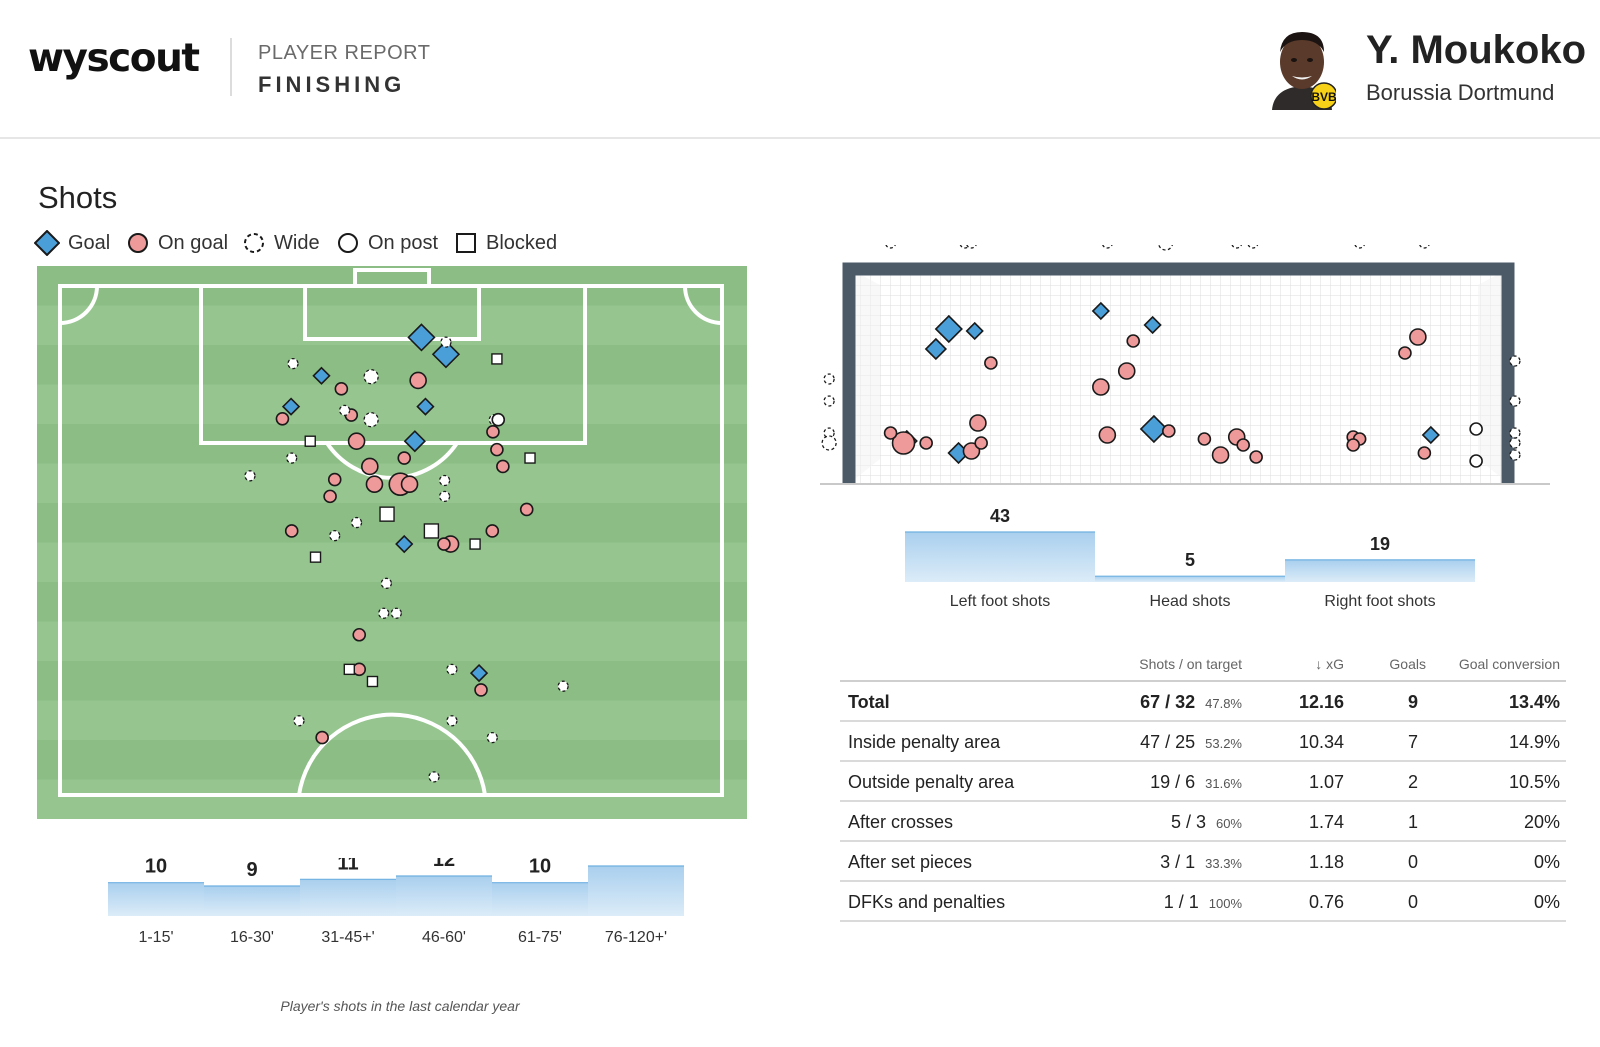 Image resolution: width=1600 pixels, height=1047 pixels. Describe the element at coordinates (636, 859) in the screenshot. I see `timeline-value: 15` at that location.